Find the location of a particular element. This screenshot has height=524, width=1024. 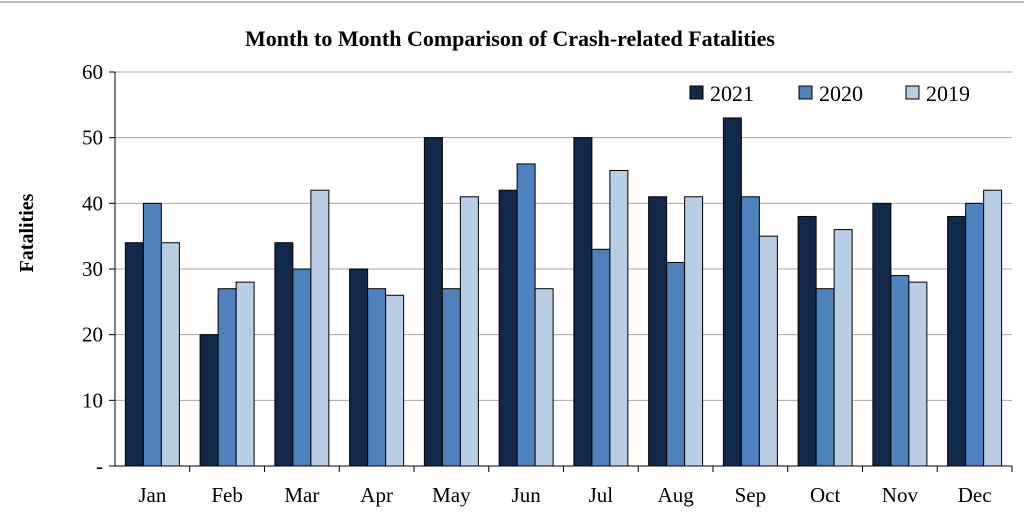

x-tick-label: Jul is located at coordinates (601, 495).